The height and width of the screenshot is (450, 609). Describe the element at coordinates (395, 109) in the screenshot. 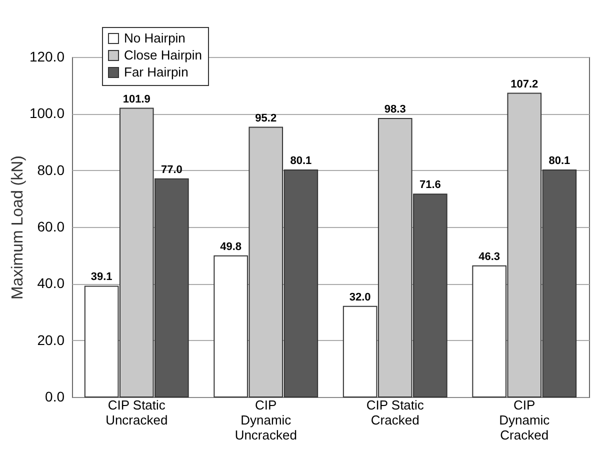

I see `data-label: 98.3` at that location.